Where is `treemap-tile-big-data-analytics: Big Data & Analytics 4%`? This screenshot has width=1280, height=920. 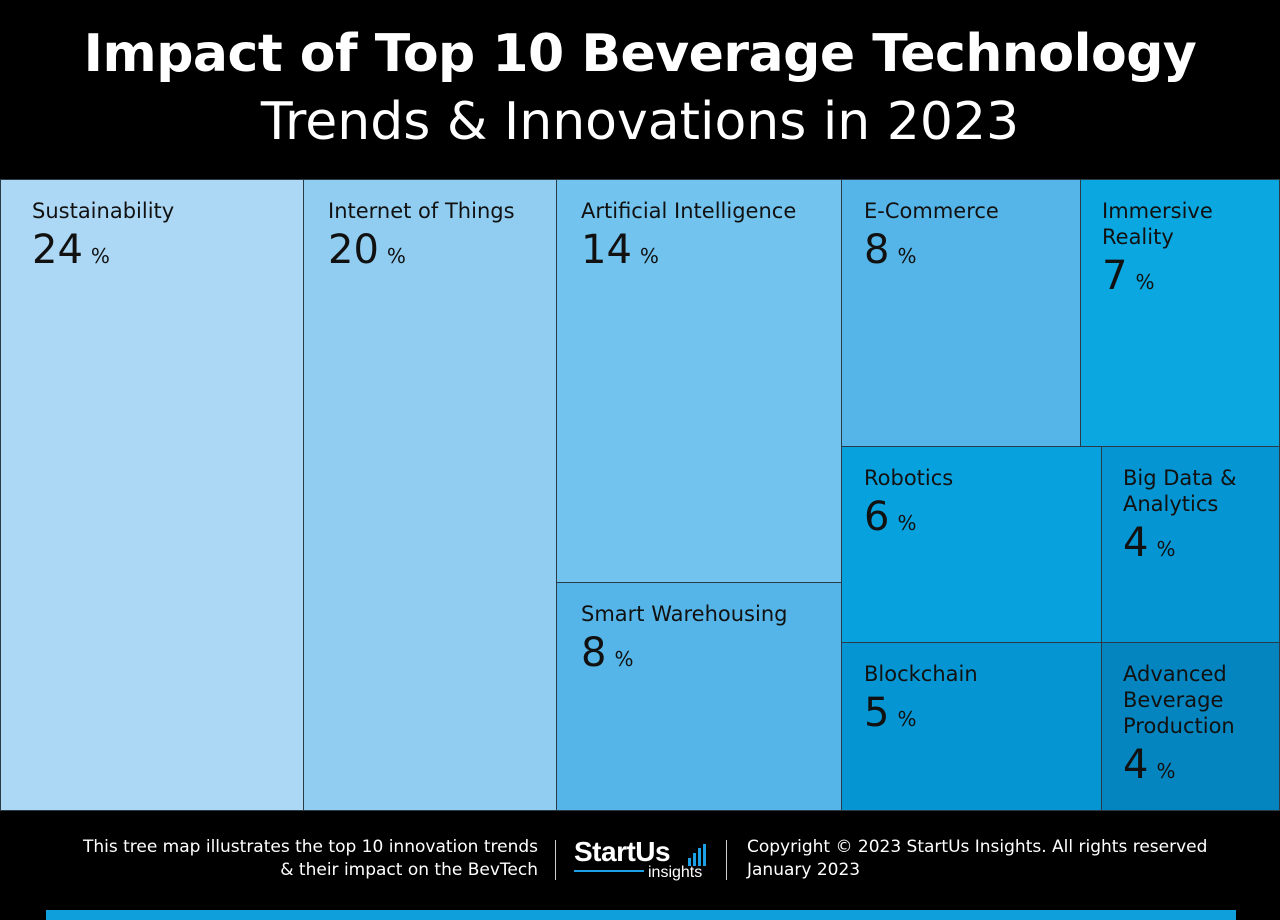
treemap-tile-big-data-analytics: Big Data & Analytics 4% is located at coordinates (1190, 544).